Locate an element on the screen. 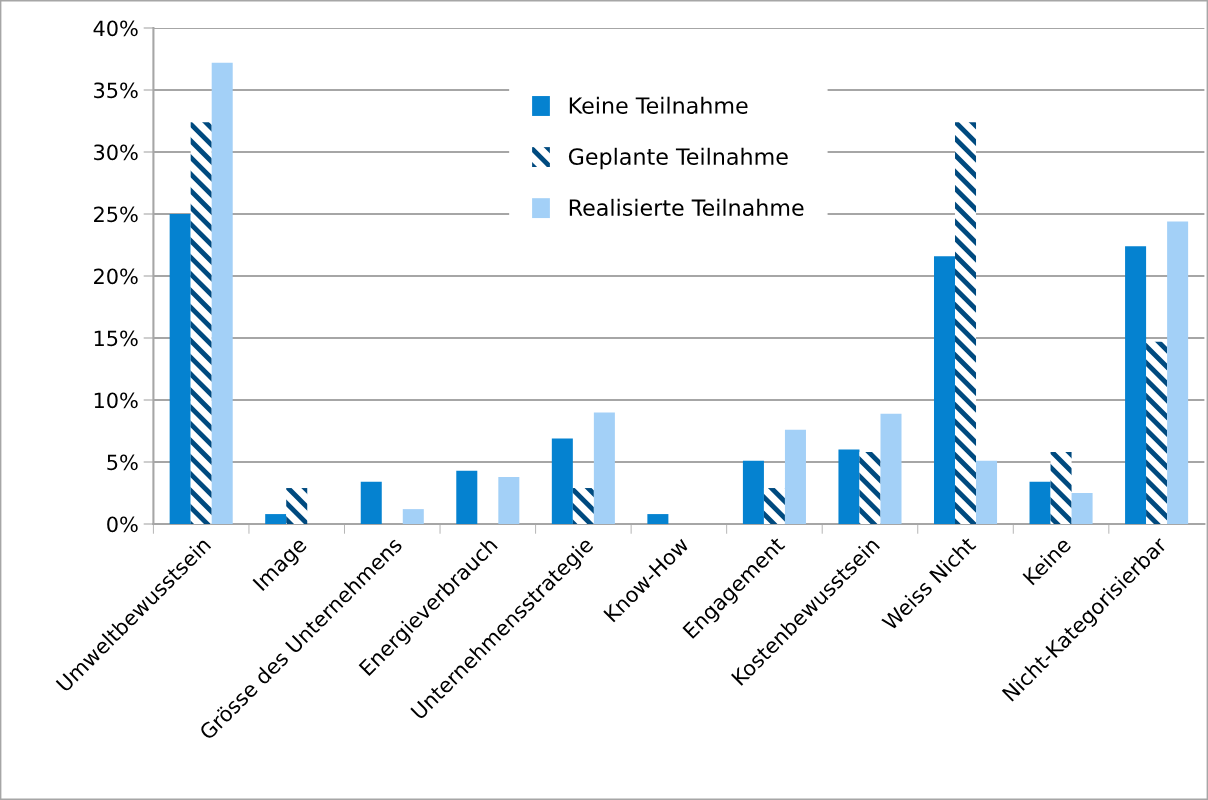  y-tick-label: 0% is located at coordinates (122, 524).